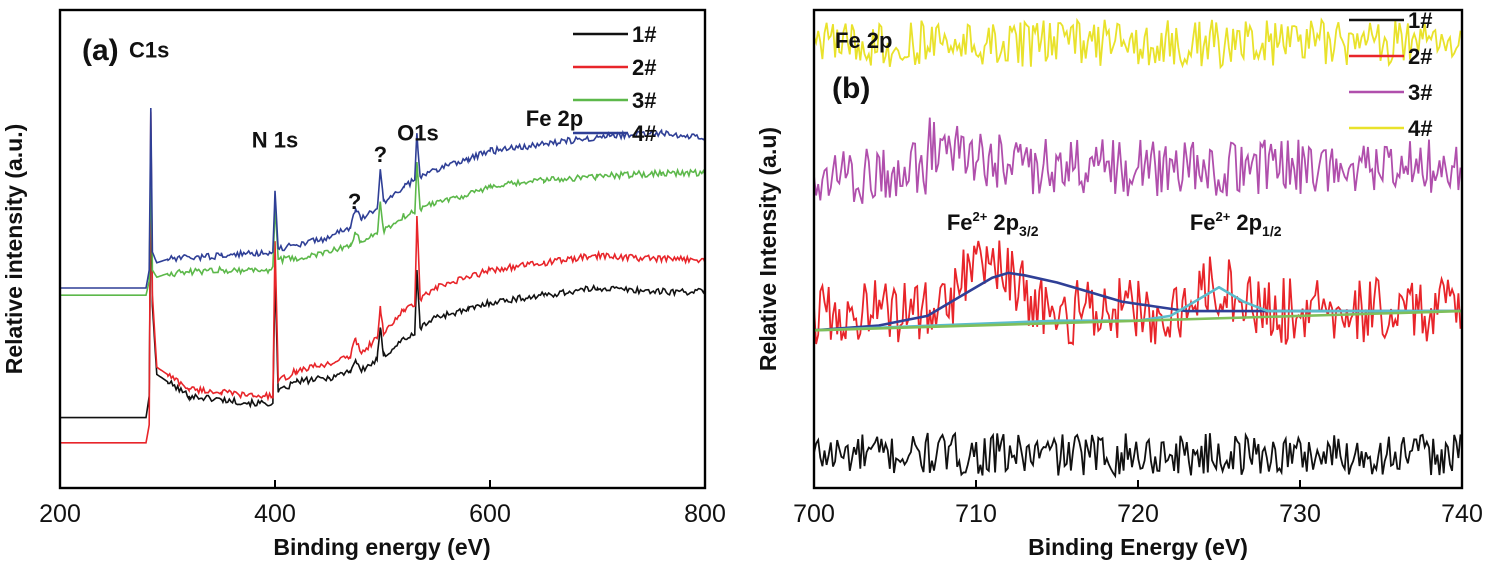  Describe the element at coordinates (275, 514) in the screenshot. I see `panel-a-x-tick-label: 400` at that location.